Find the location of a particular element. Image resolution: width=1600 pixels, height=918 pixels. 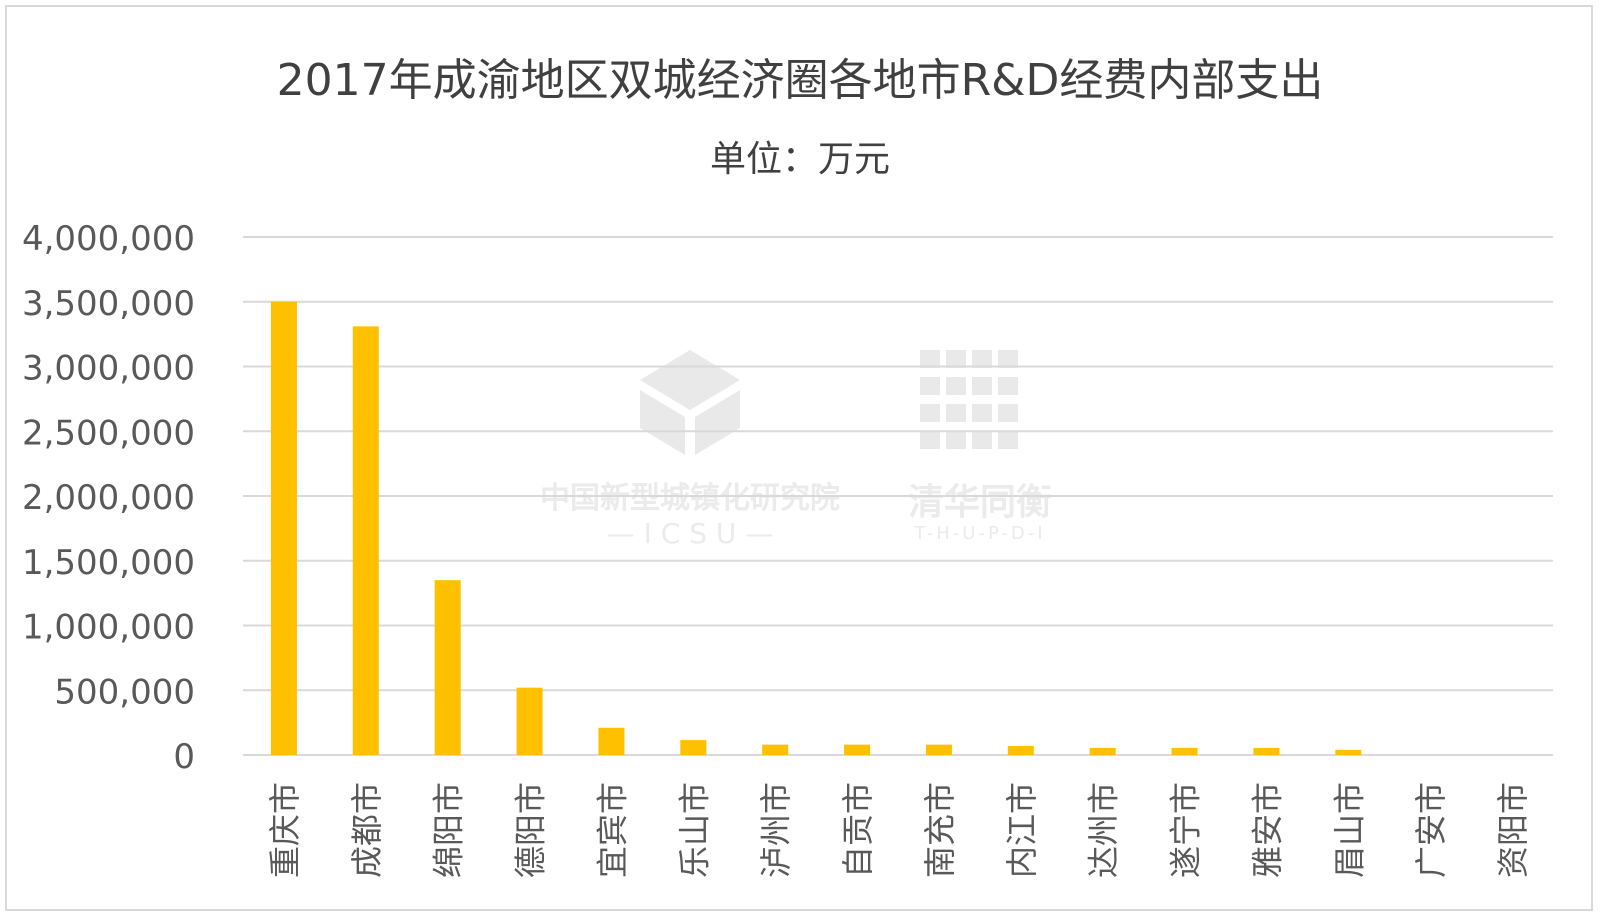

x-tick-label: 乐山市 is located at coordinates (694, 830).